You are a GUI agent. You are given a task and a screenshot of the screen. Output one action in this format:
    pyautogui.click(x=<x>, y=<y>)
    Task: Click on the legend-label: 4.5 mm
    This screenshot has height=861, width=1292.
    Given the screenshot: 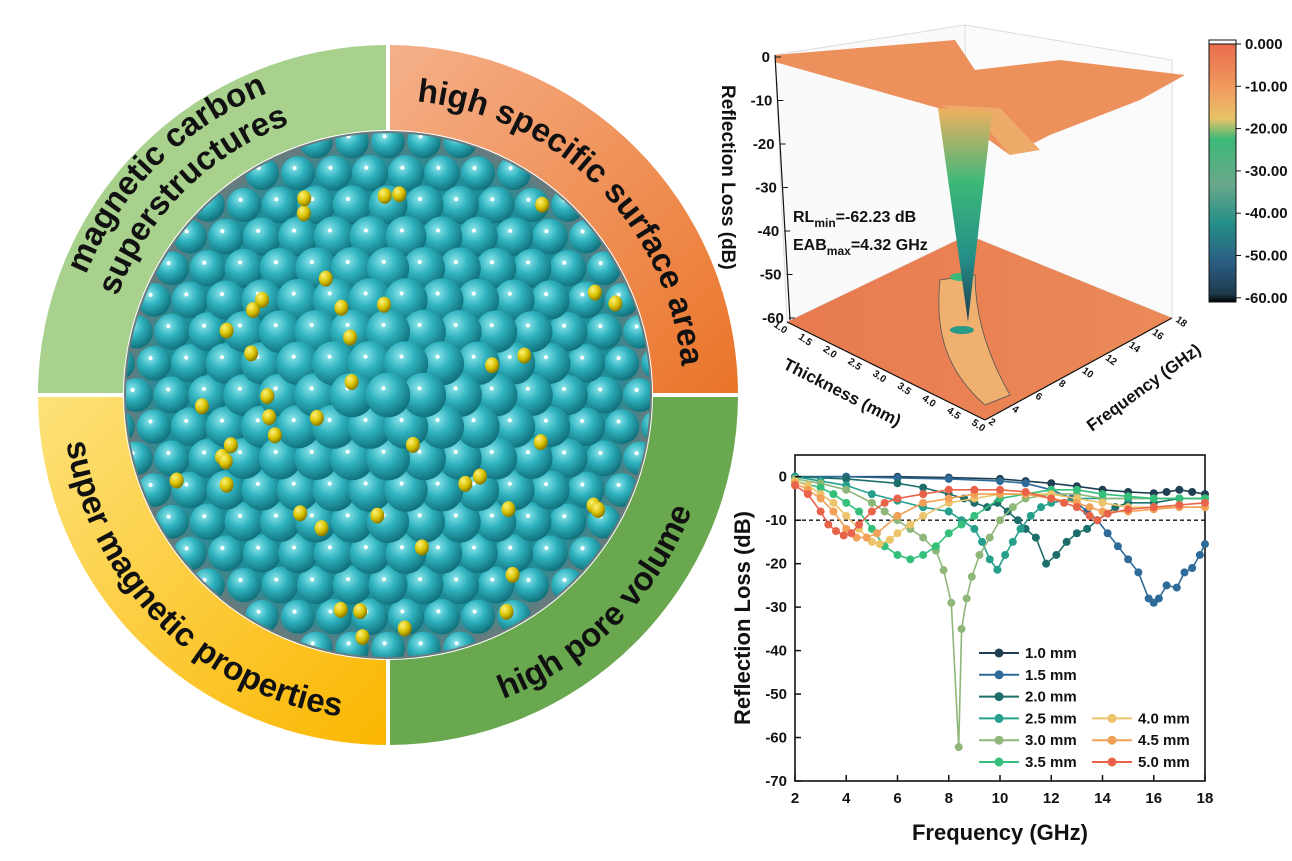 What is the action you would take?
    pyautogui.click(x=1164, y=740)
    